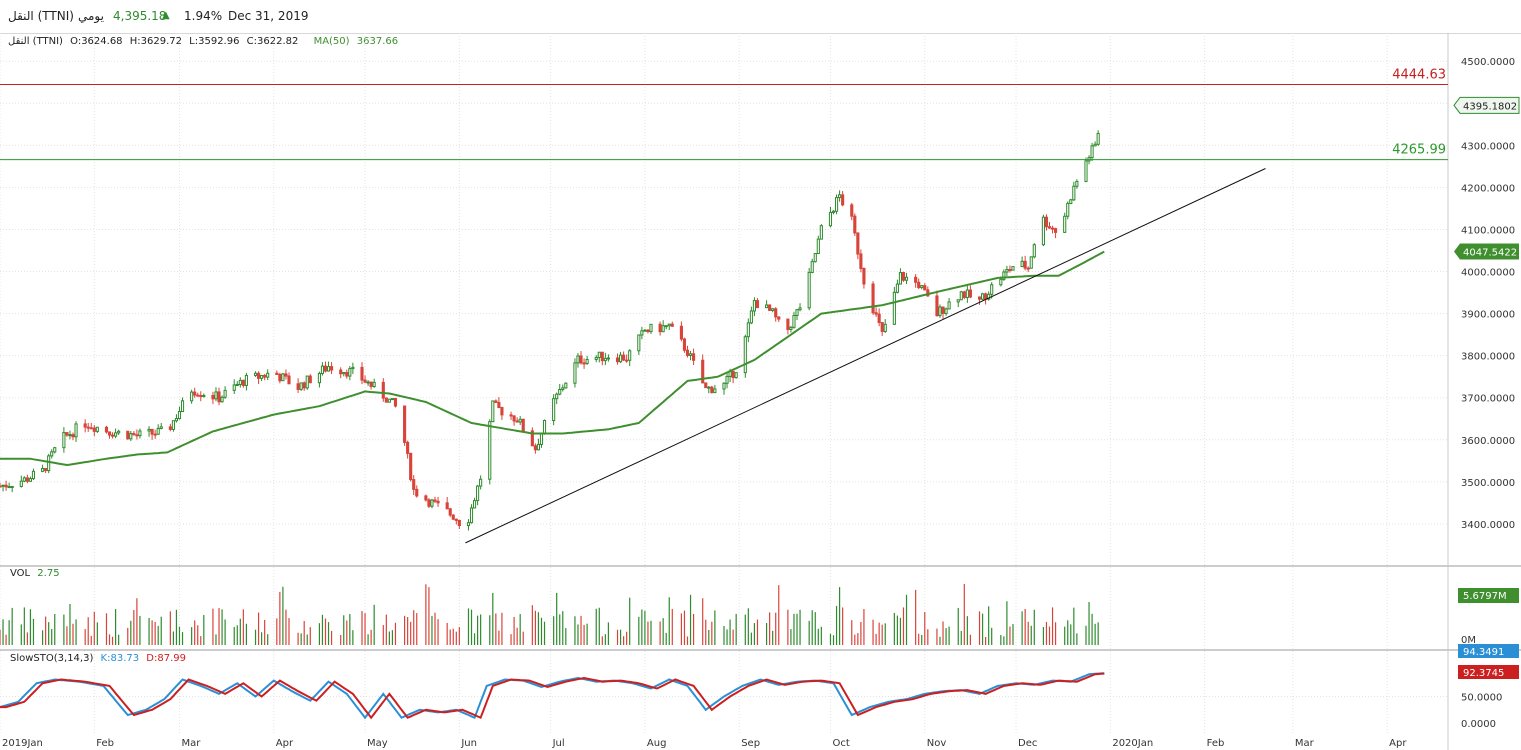 The width and height of the screenshot is (1521, 750). I want to click on stoch-tick-label: 0.0000, so click(1478, 724).